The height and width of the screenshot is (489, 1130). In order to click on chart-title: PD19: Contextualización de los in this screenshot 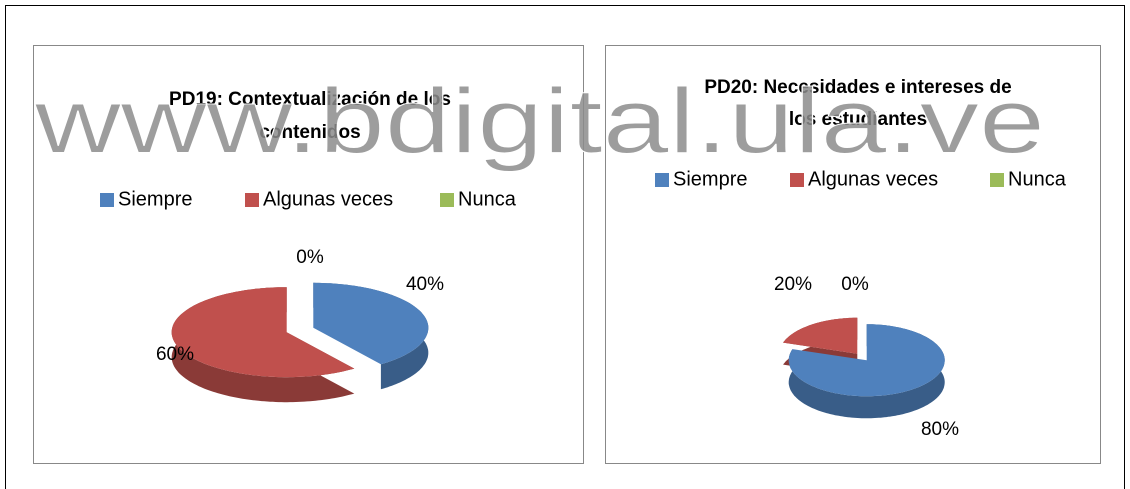, I will do `click(310, 99)`.